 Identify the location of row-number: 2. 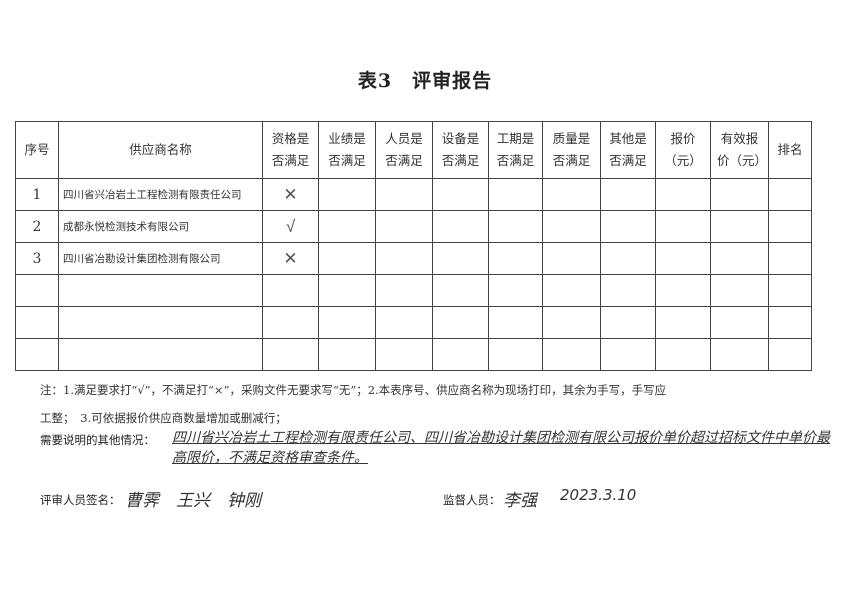
(37, 226).